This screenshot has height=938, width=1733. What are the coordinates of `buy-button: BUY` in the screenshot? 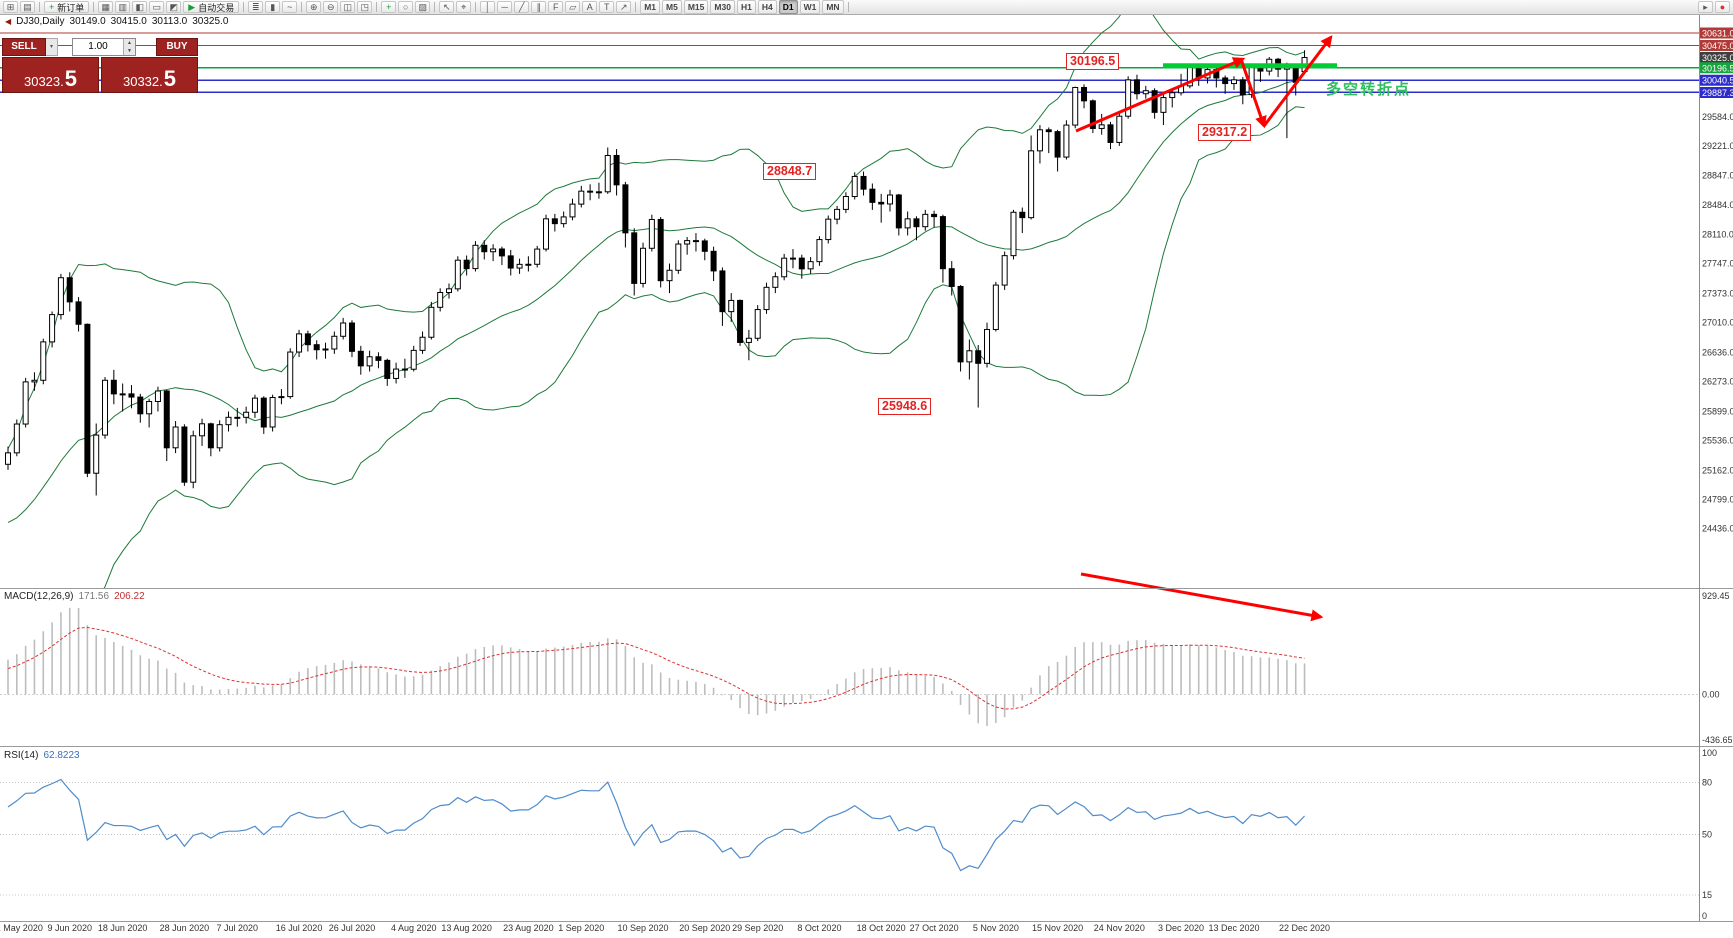 It's located at (177, 46).